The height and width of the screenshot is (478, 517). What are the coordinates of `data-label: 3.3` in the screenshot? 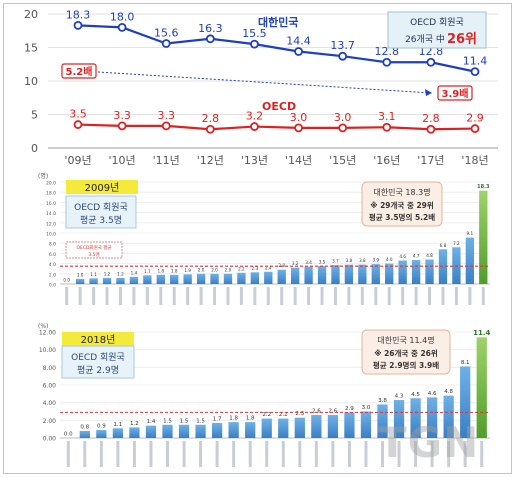 It's located at (166, 115).